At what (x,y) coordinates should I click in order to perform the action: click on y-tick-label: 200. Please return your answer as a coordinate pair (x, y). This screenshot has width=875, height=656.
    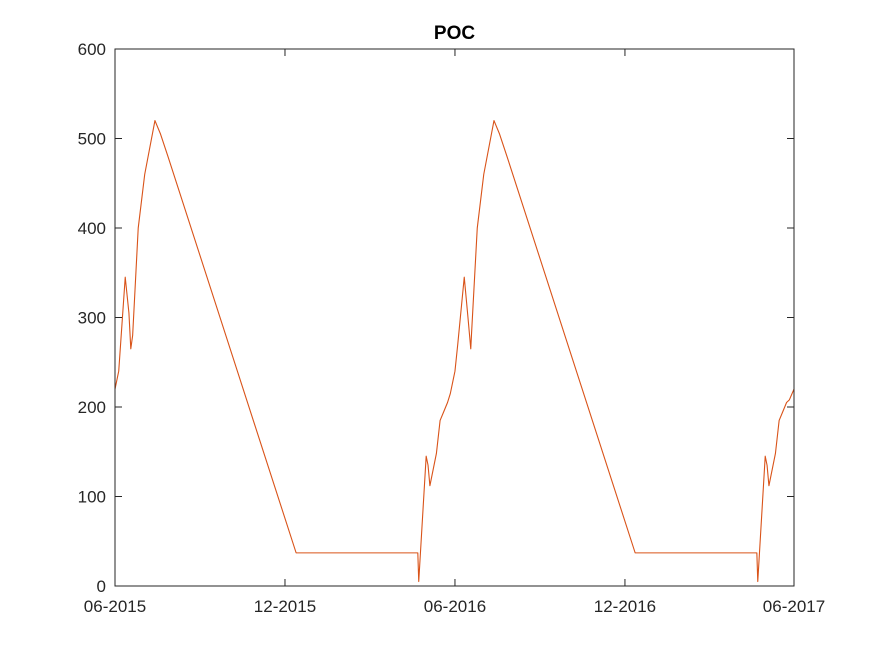
    Looking at the image, I should click on (92, 407).